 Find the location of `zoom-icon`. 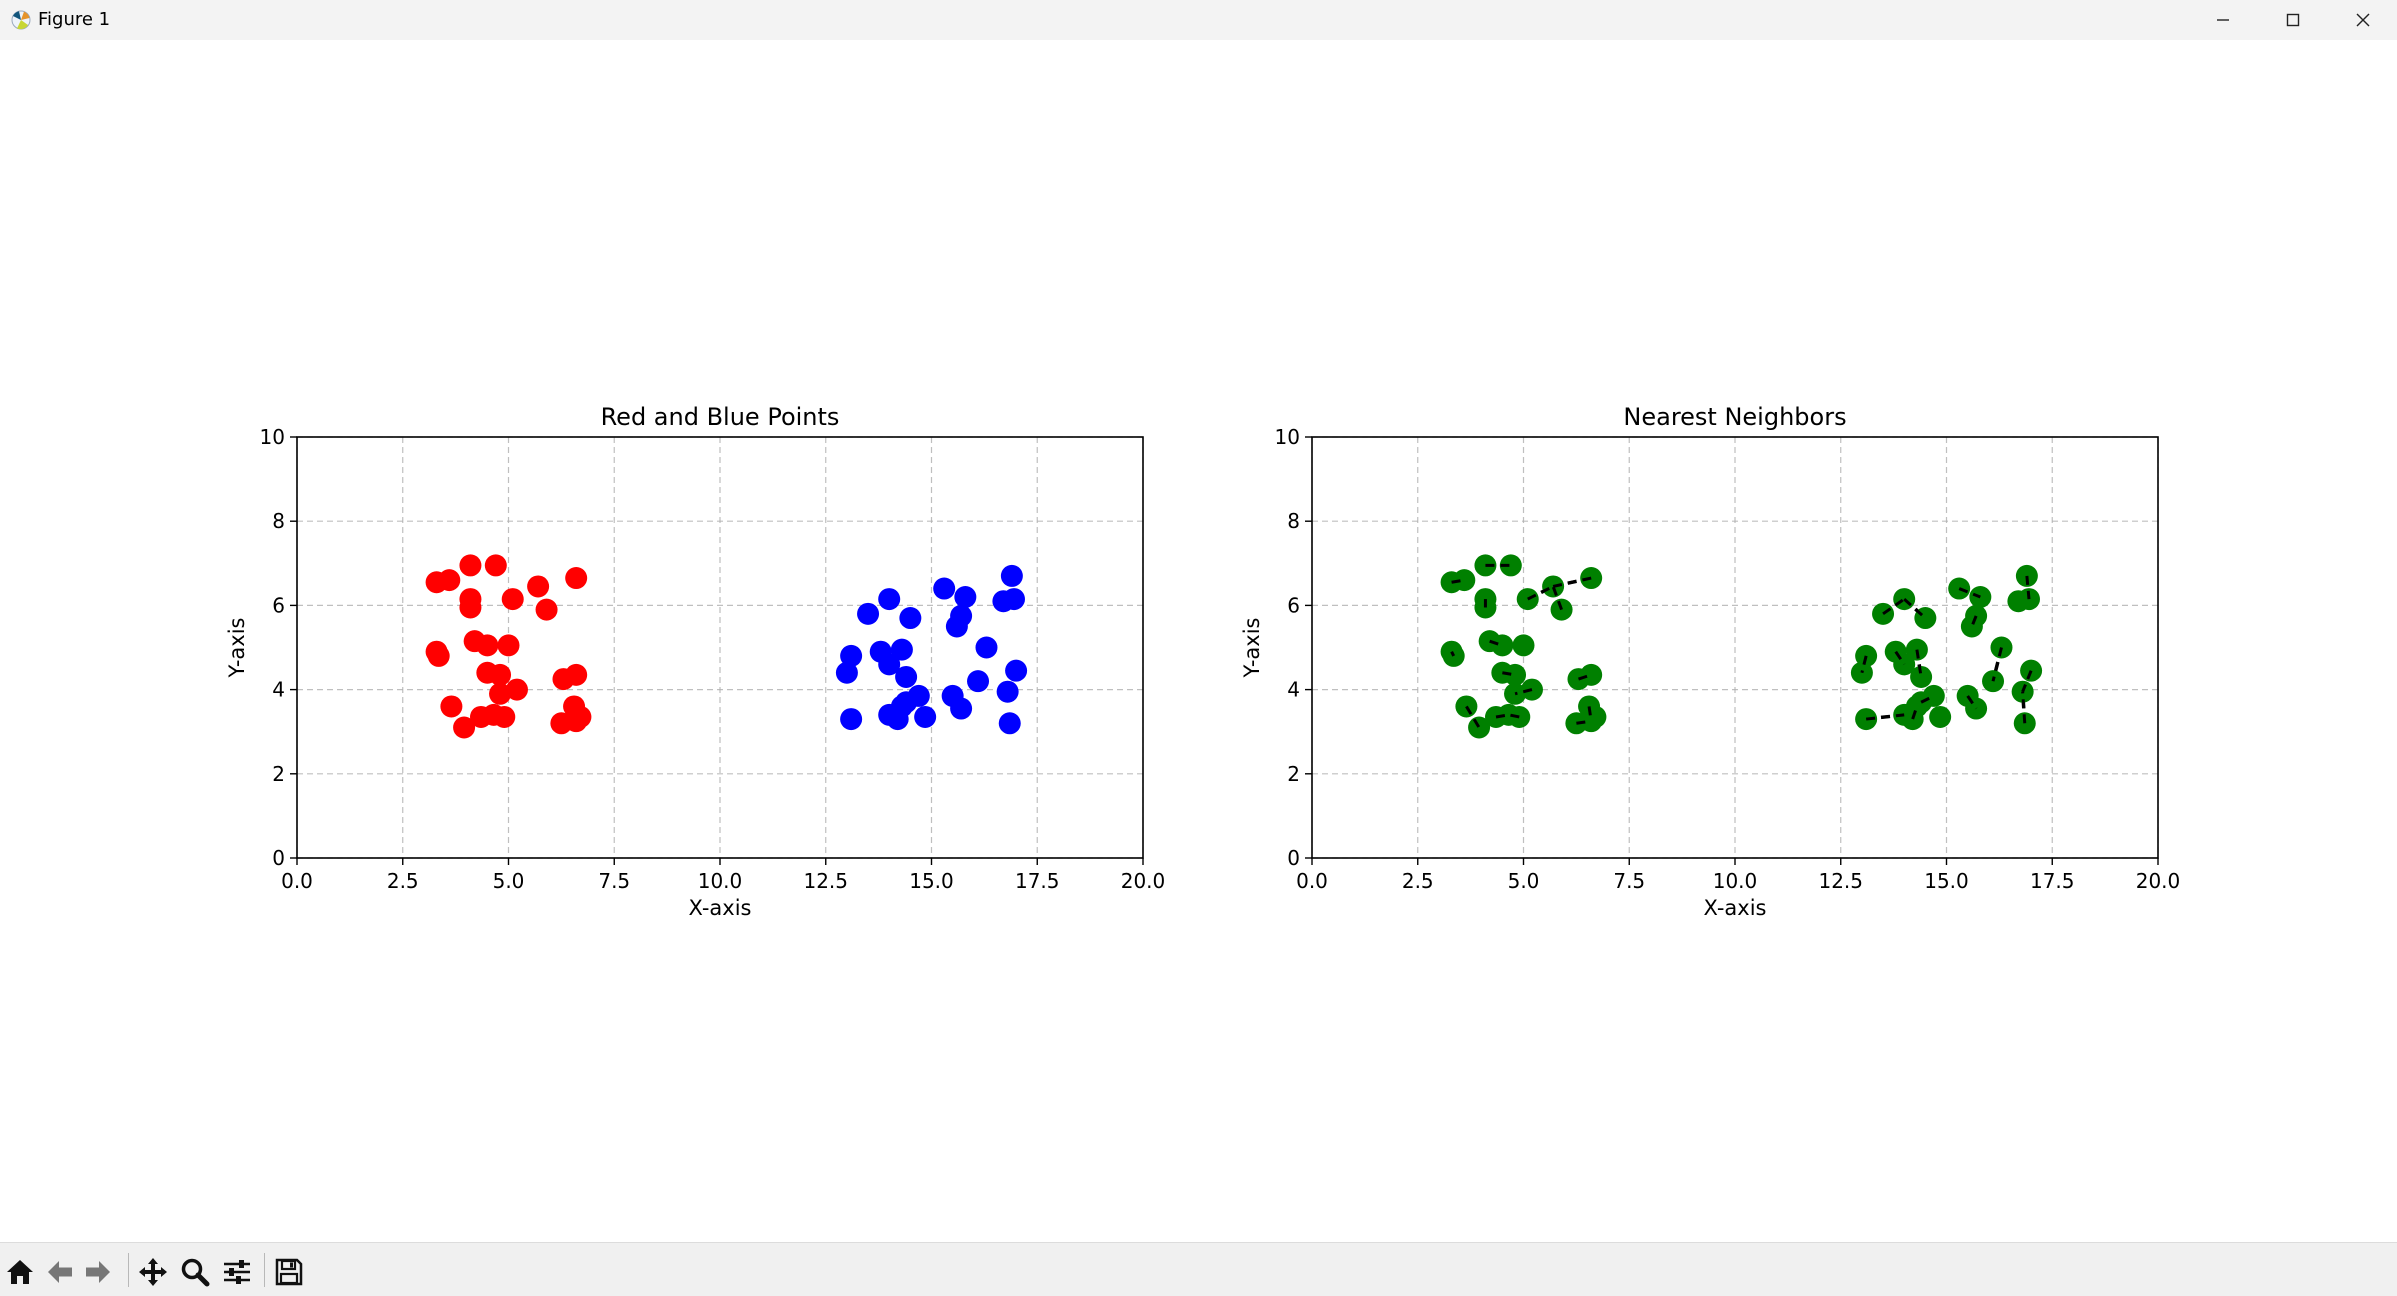

zoom-icon is located at coordinates (195, 1272).